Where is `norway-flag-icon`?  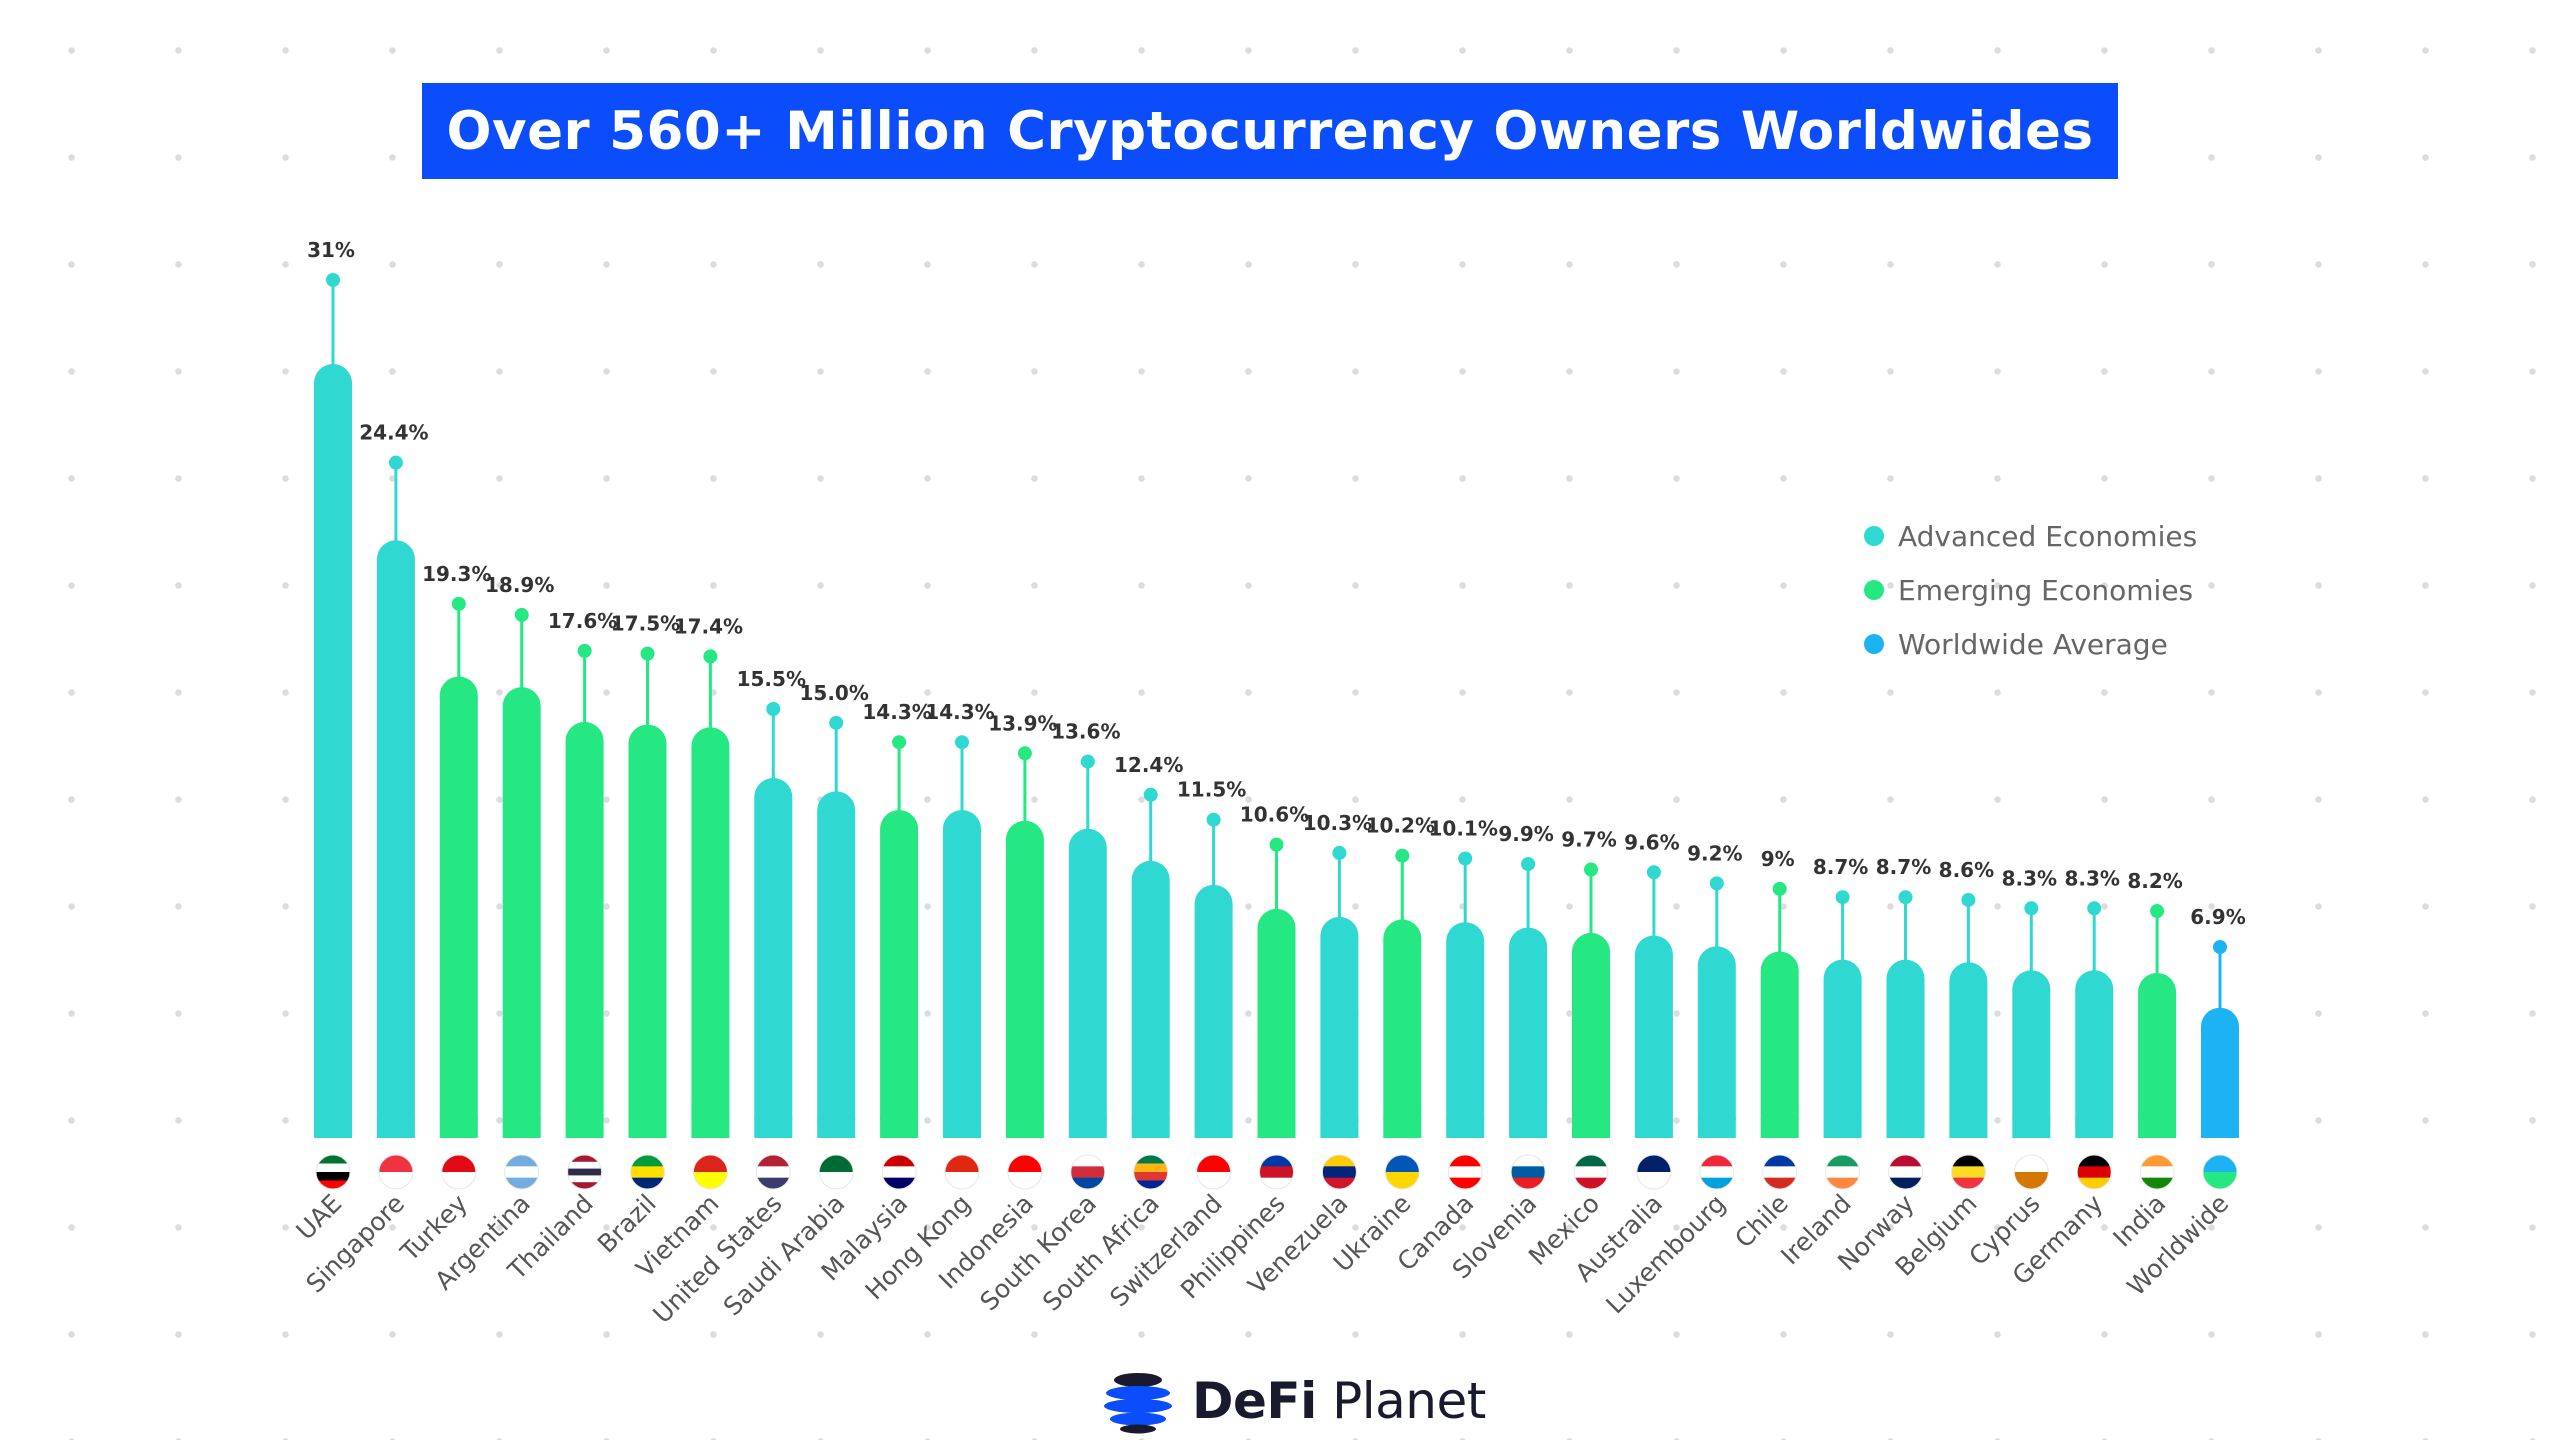
norway-flag-icon is located at coordinates (1905, 1172).